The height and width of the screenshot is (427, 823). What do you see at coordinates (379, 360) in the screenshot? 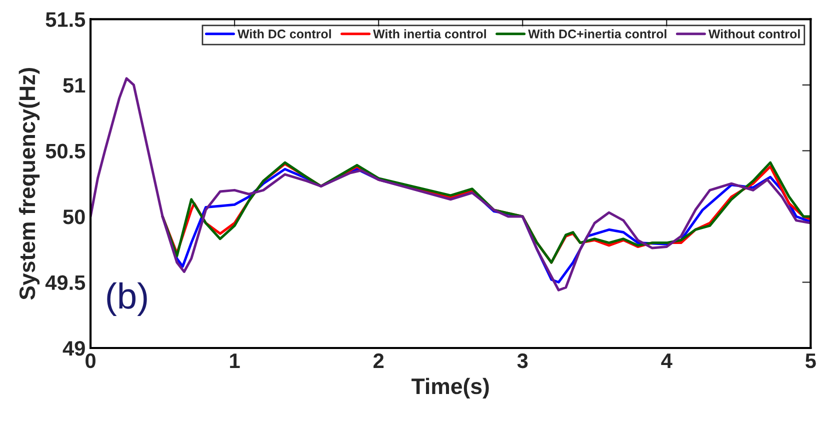
I see `x-tick-label: 2` at bounding box center [379, 360].